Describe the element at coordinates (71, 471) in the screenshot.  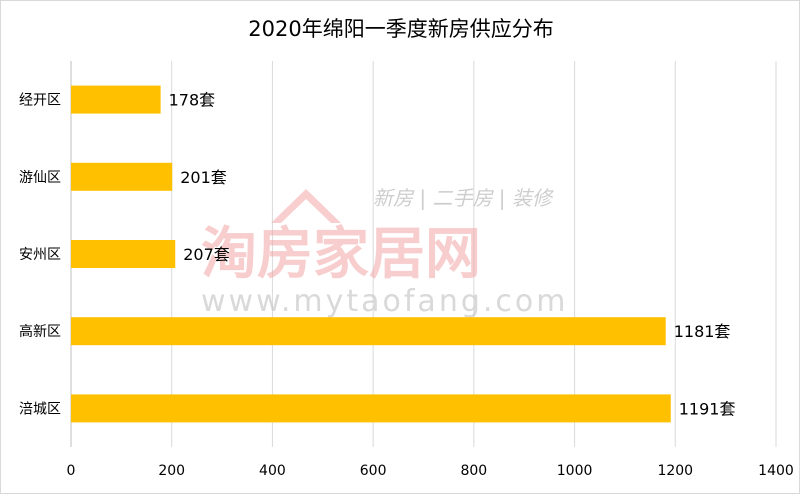
I see `x-tick-label: 0` at that location.